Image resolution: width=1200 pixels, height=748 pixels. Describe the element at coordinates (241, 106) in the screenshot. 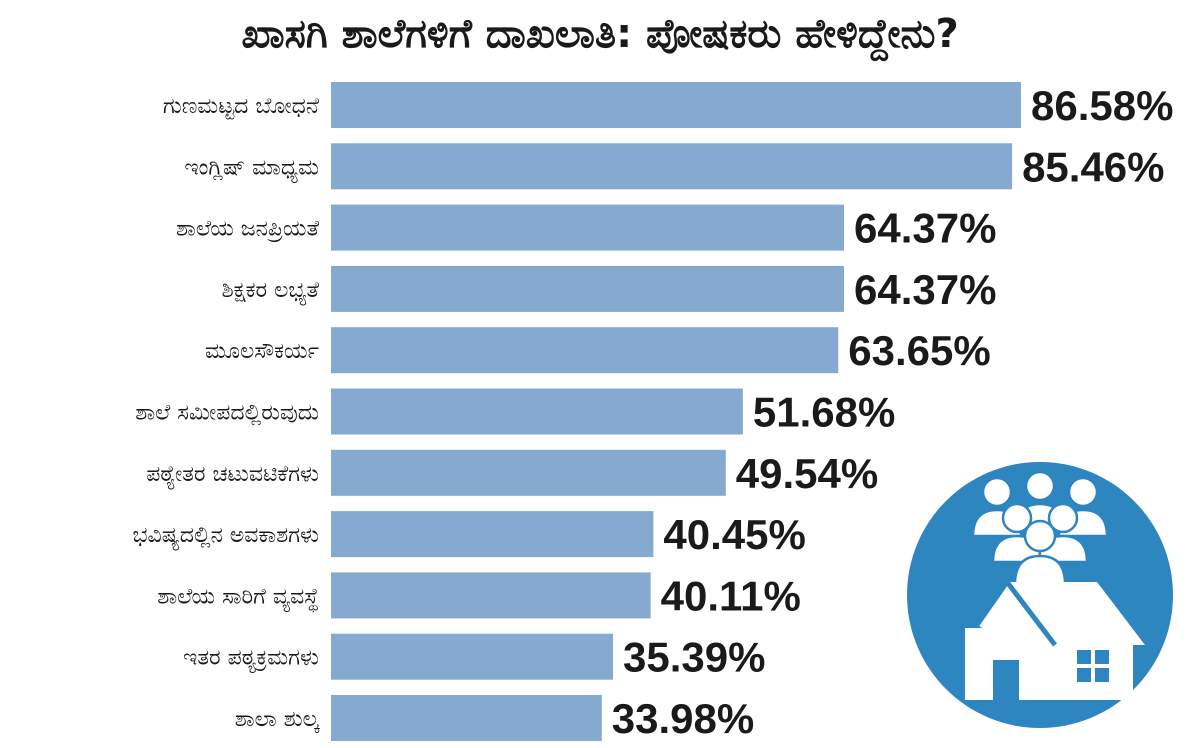

I see `category-label: ಗುಣಮಟ್ಟದ ಬೋಧನೆ` at that location.